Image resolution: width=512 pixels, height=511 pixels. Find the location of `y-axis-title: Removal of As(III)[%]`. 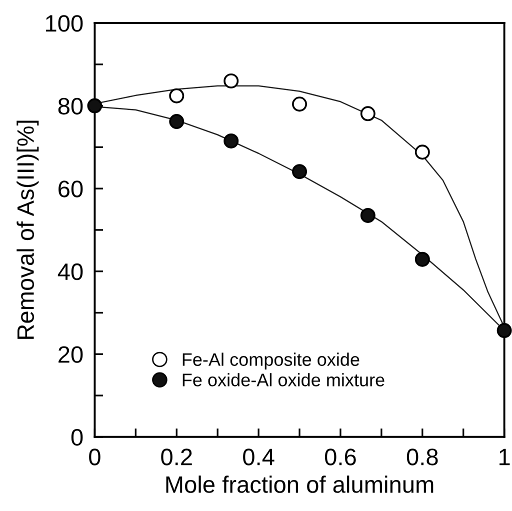

y-axis-title: Removal of As(III)[%] is located at coordinates (27, 229).